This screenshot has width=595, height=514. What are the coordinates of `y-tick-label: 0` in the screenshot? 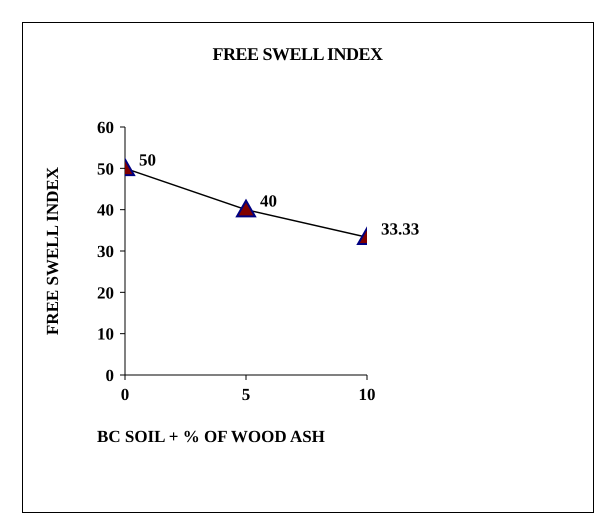 It's located at (110, 376).